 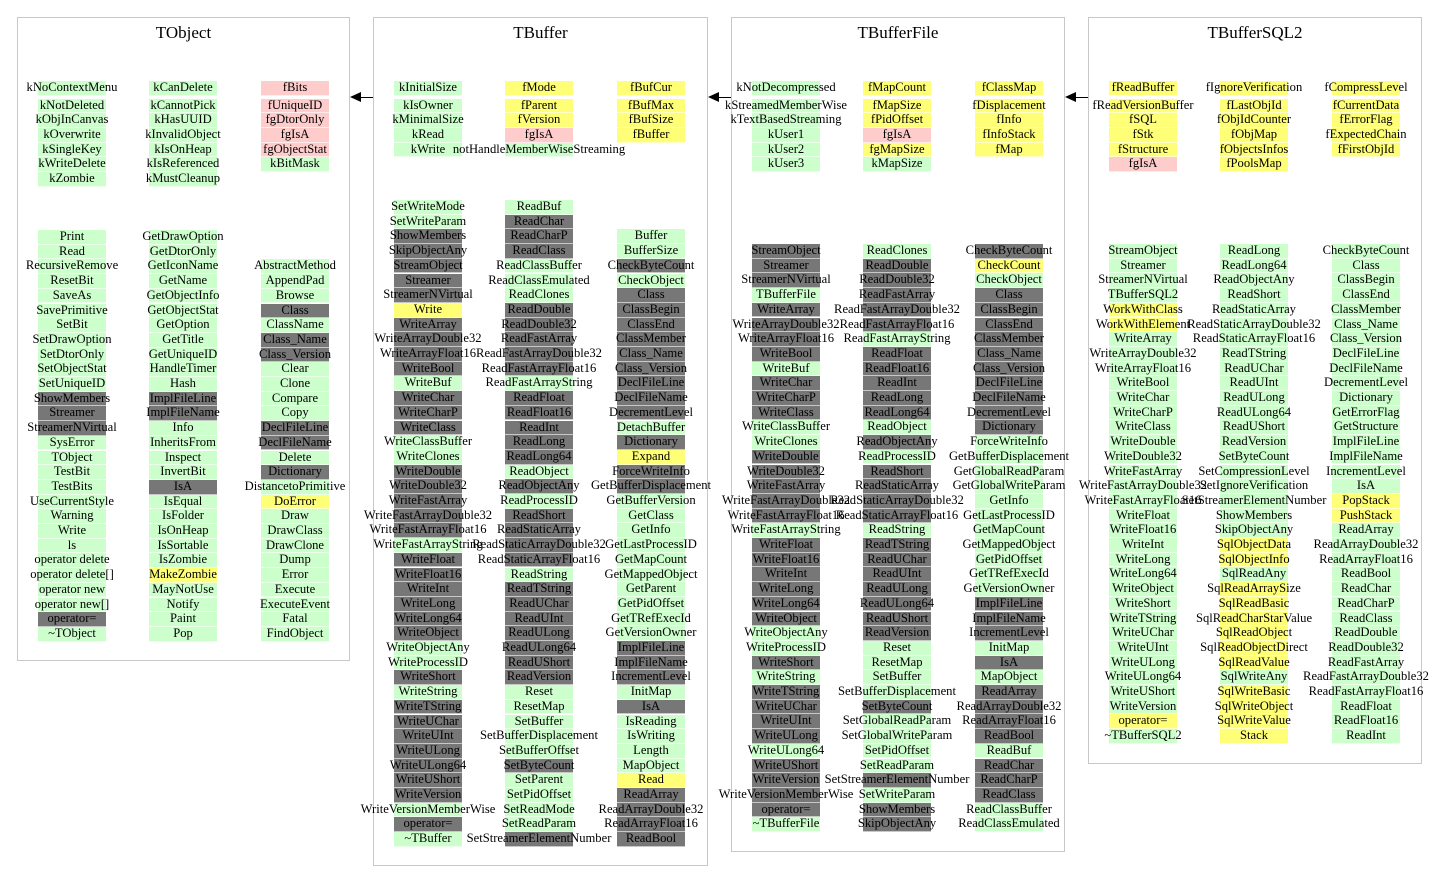 I want to click on method-label: ResetMap, so click(x=897, y=661).